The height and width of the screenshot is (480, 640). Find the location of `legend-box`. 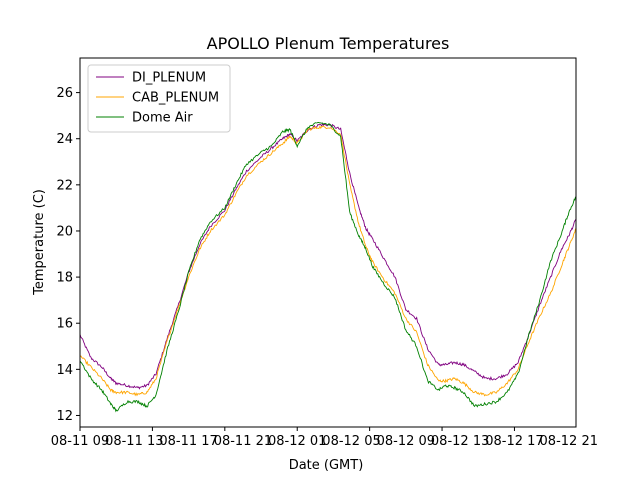

legend-box is located at coordinates (159, 98).